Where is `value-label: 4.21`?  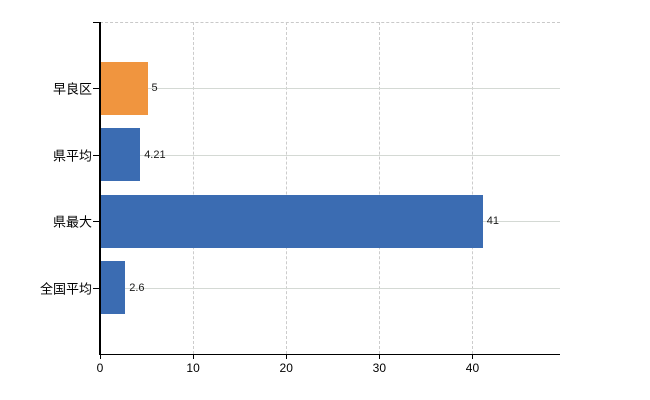 value-label: 4.21 is located at coordinates (155, 154).